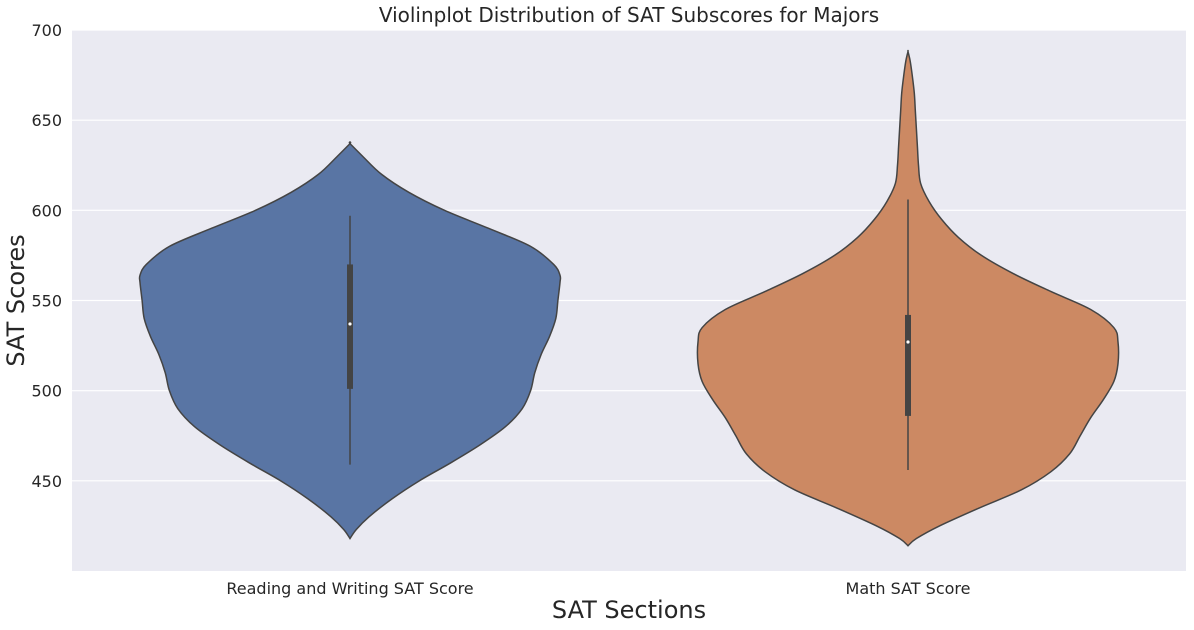 The width and height of the screenshot is (1194, 630). Describe the element at coordinates (46, 30) in the screenshot. I see `y-tick-label: 700` at that location.